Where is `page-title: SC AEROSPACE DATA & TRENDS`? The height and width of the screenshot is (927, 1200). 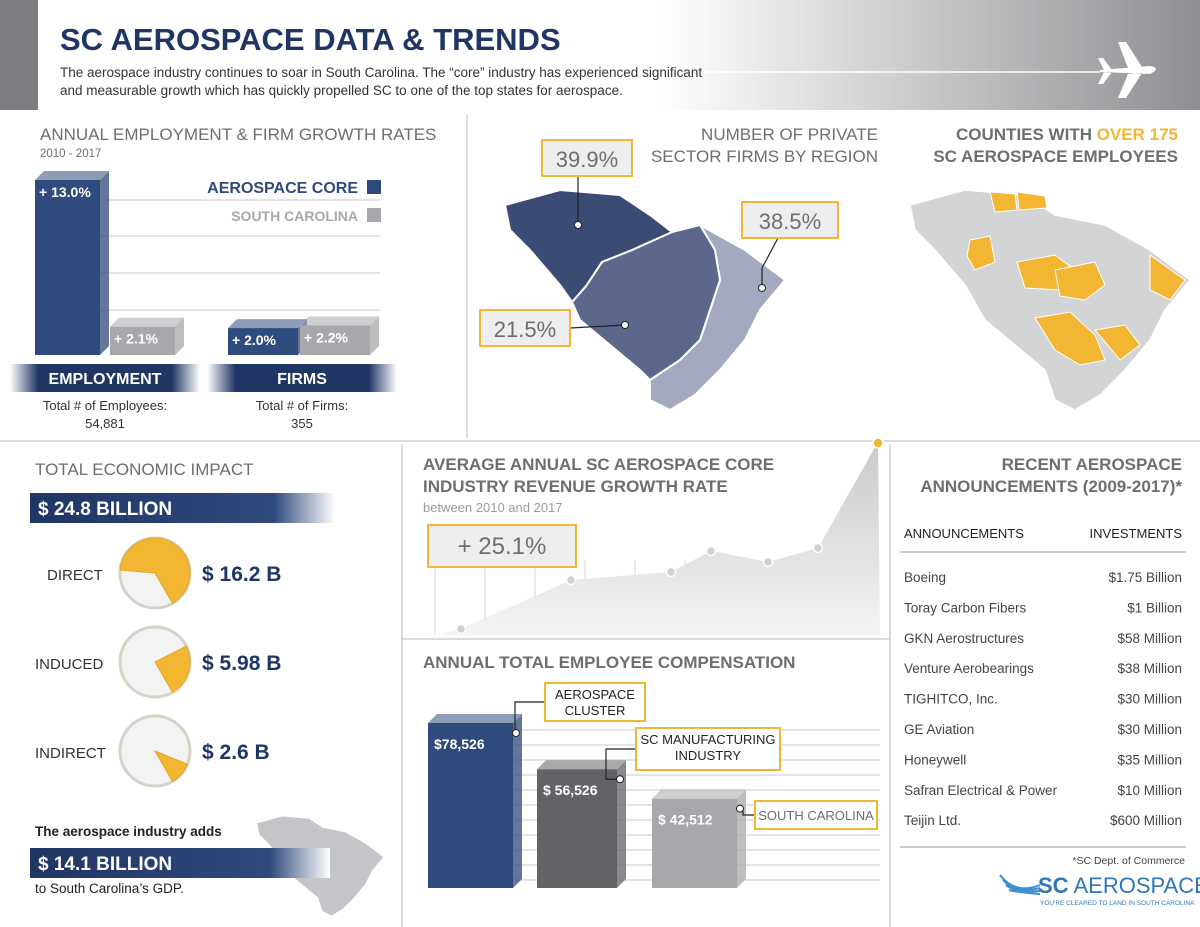 page-title: SC AEROSPACE DATA & TRENDS is located at coordinates (310, 39).